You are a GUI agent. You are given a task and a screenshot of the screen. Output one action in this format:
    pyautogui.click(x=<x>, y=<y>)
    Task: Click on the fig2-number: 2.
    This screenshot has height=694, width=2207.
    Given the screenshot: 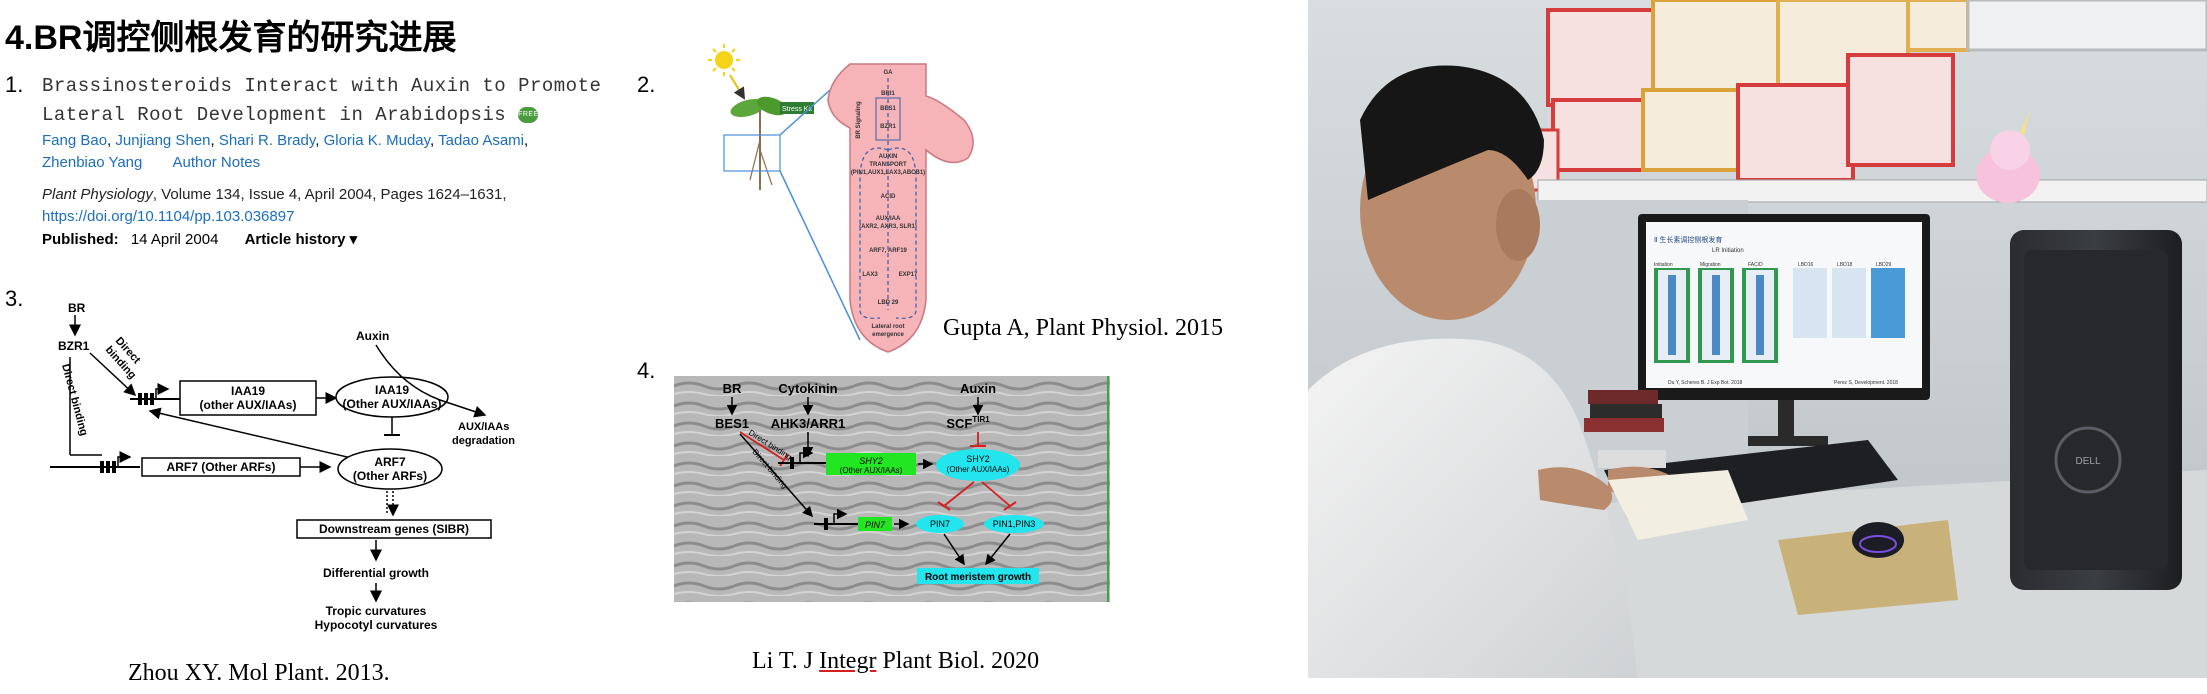 What is the action you would take?
    pyautogui.click(x=646, y=84)
    